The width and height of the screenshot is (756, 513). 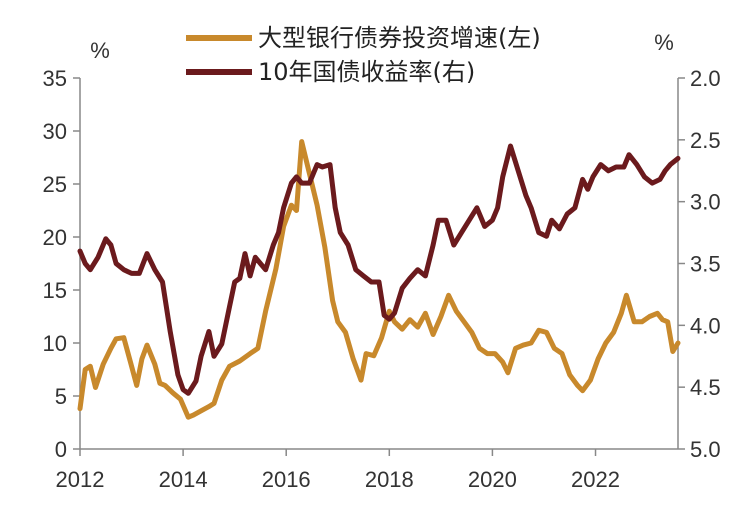 I want to click on right-y-tick-label: 4.0, so click(x=705, y=325).